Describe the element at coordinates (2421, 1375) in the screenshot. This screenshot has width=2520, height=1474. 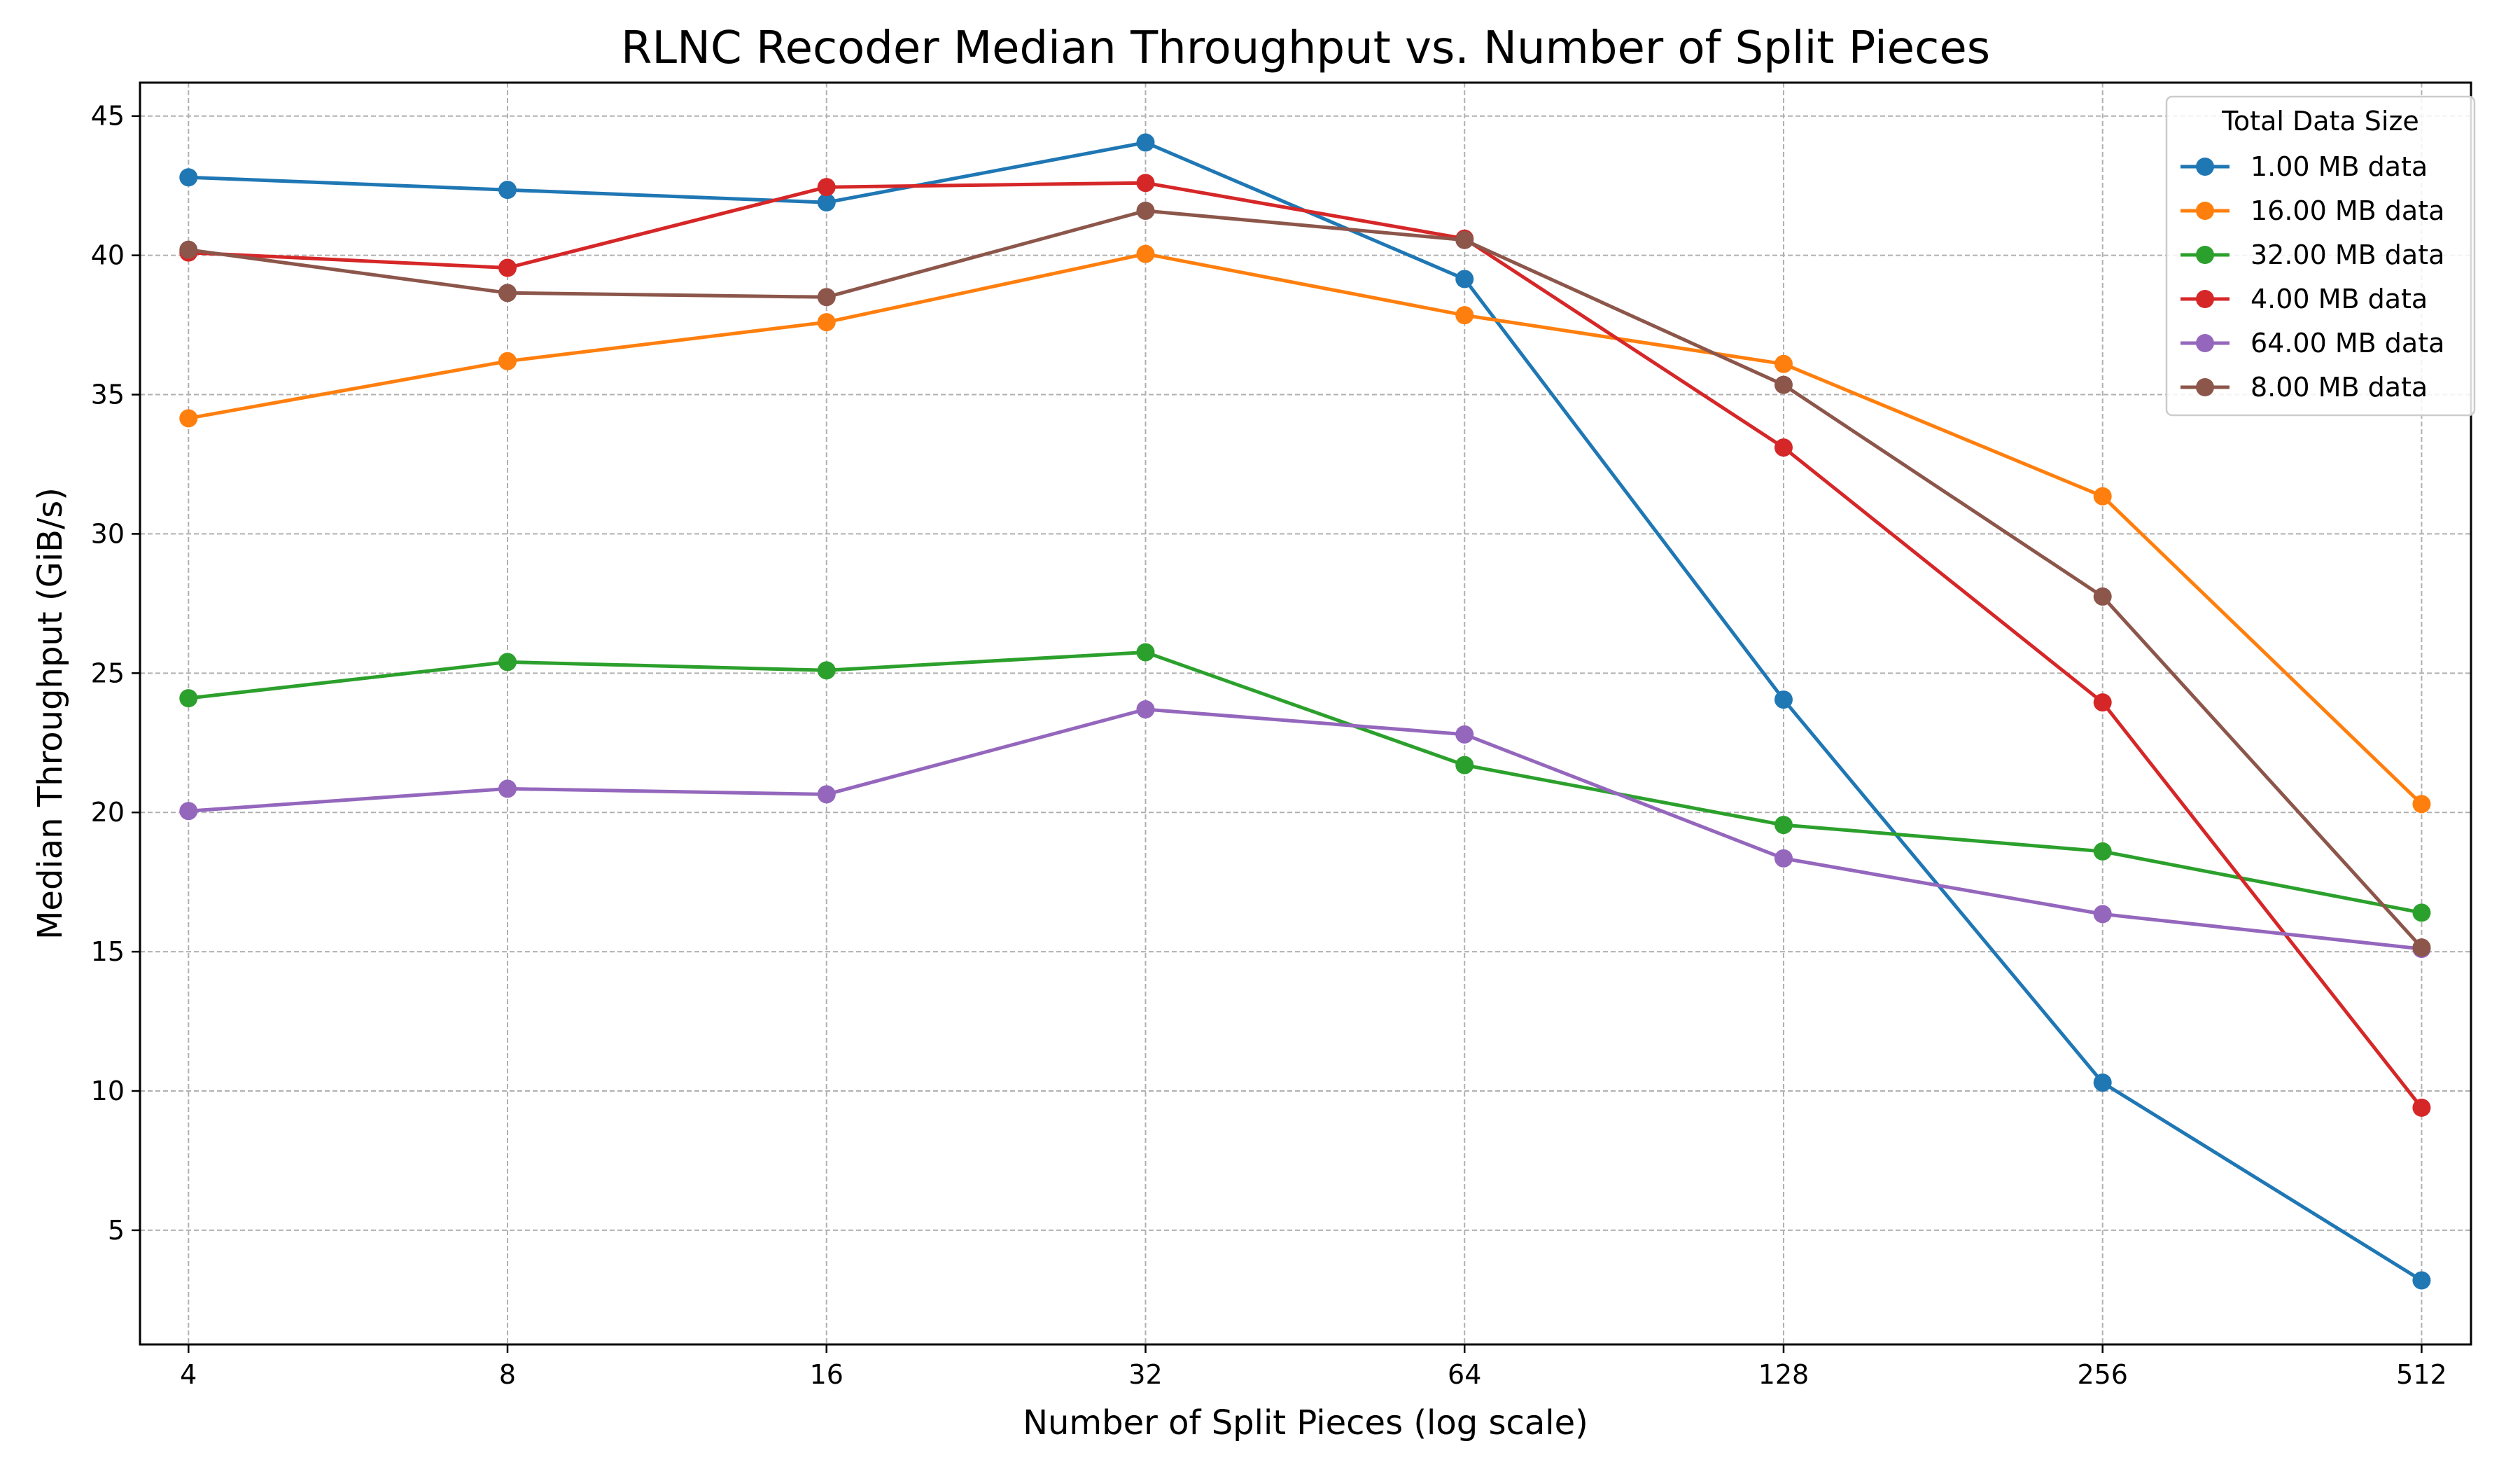
I see `x-tick-label: 512` at that location.